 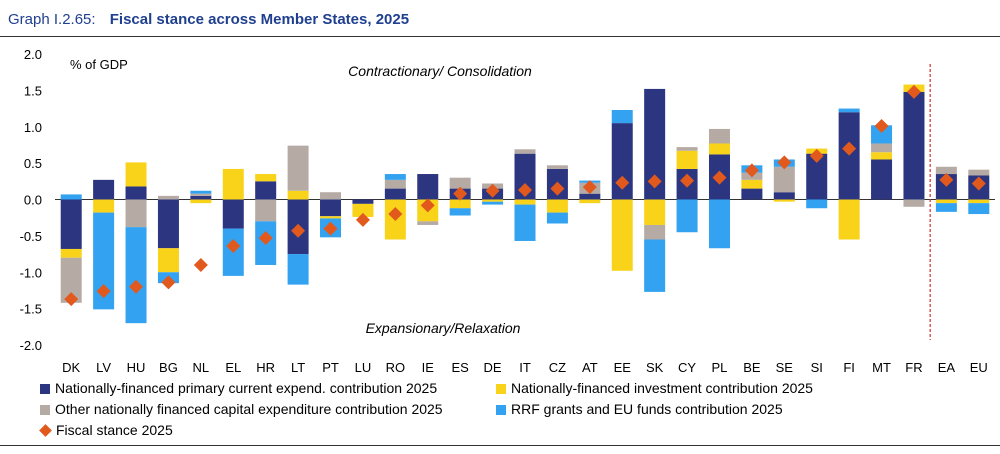 What do you see at coordinates (298, 230) in the screenshot?
I see `stance-marker-lt` at bounding box center [298, 230].